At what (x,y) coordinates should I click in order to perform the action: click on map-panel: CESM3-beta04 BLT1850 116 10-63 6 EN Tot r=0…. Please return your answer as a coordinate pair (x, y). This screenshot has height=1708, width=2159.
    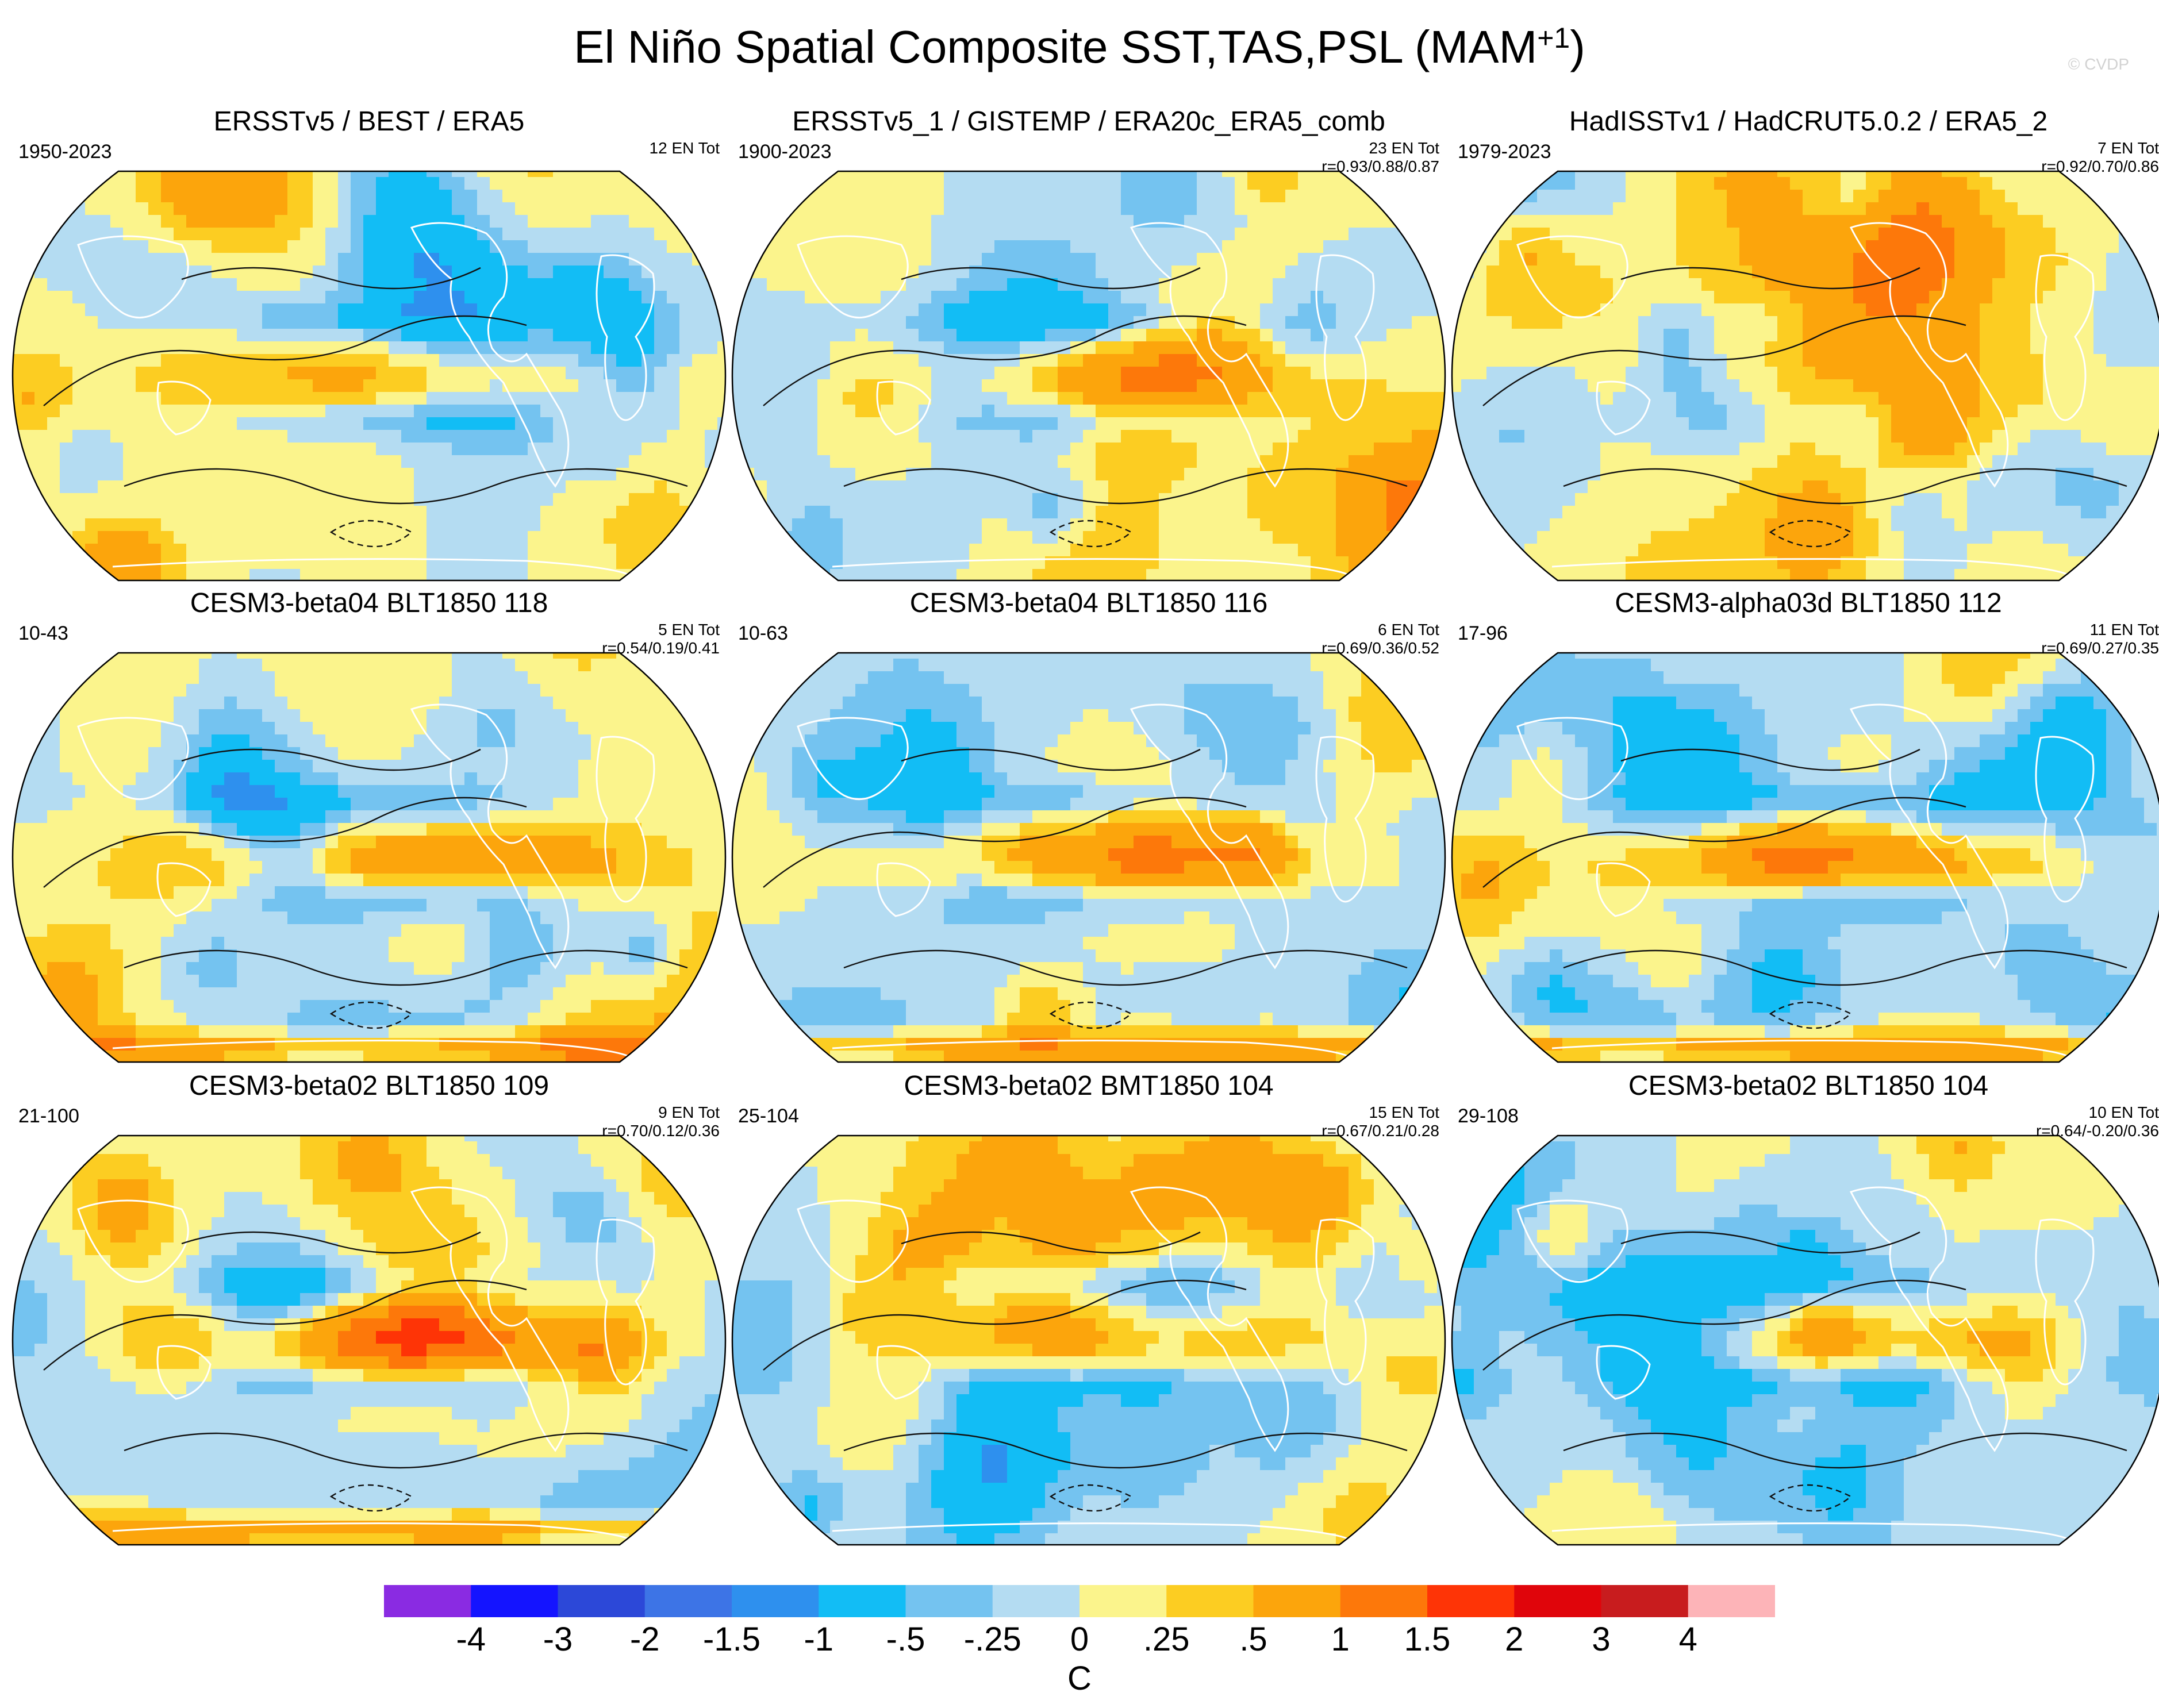
    Looking at the image, I should click on (1089, 827).